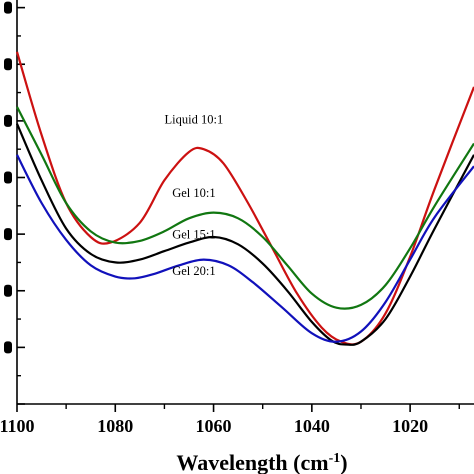 The image size is (474, 474). What do you see at coordinates (17, 426) in the screenshot?
I see `x-tick-label: 1100` at bounding box center [17, 426].